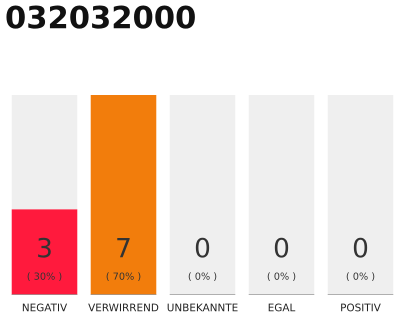  I want to click on annotation: 3, so click(44, 248).